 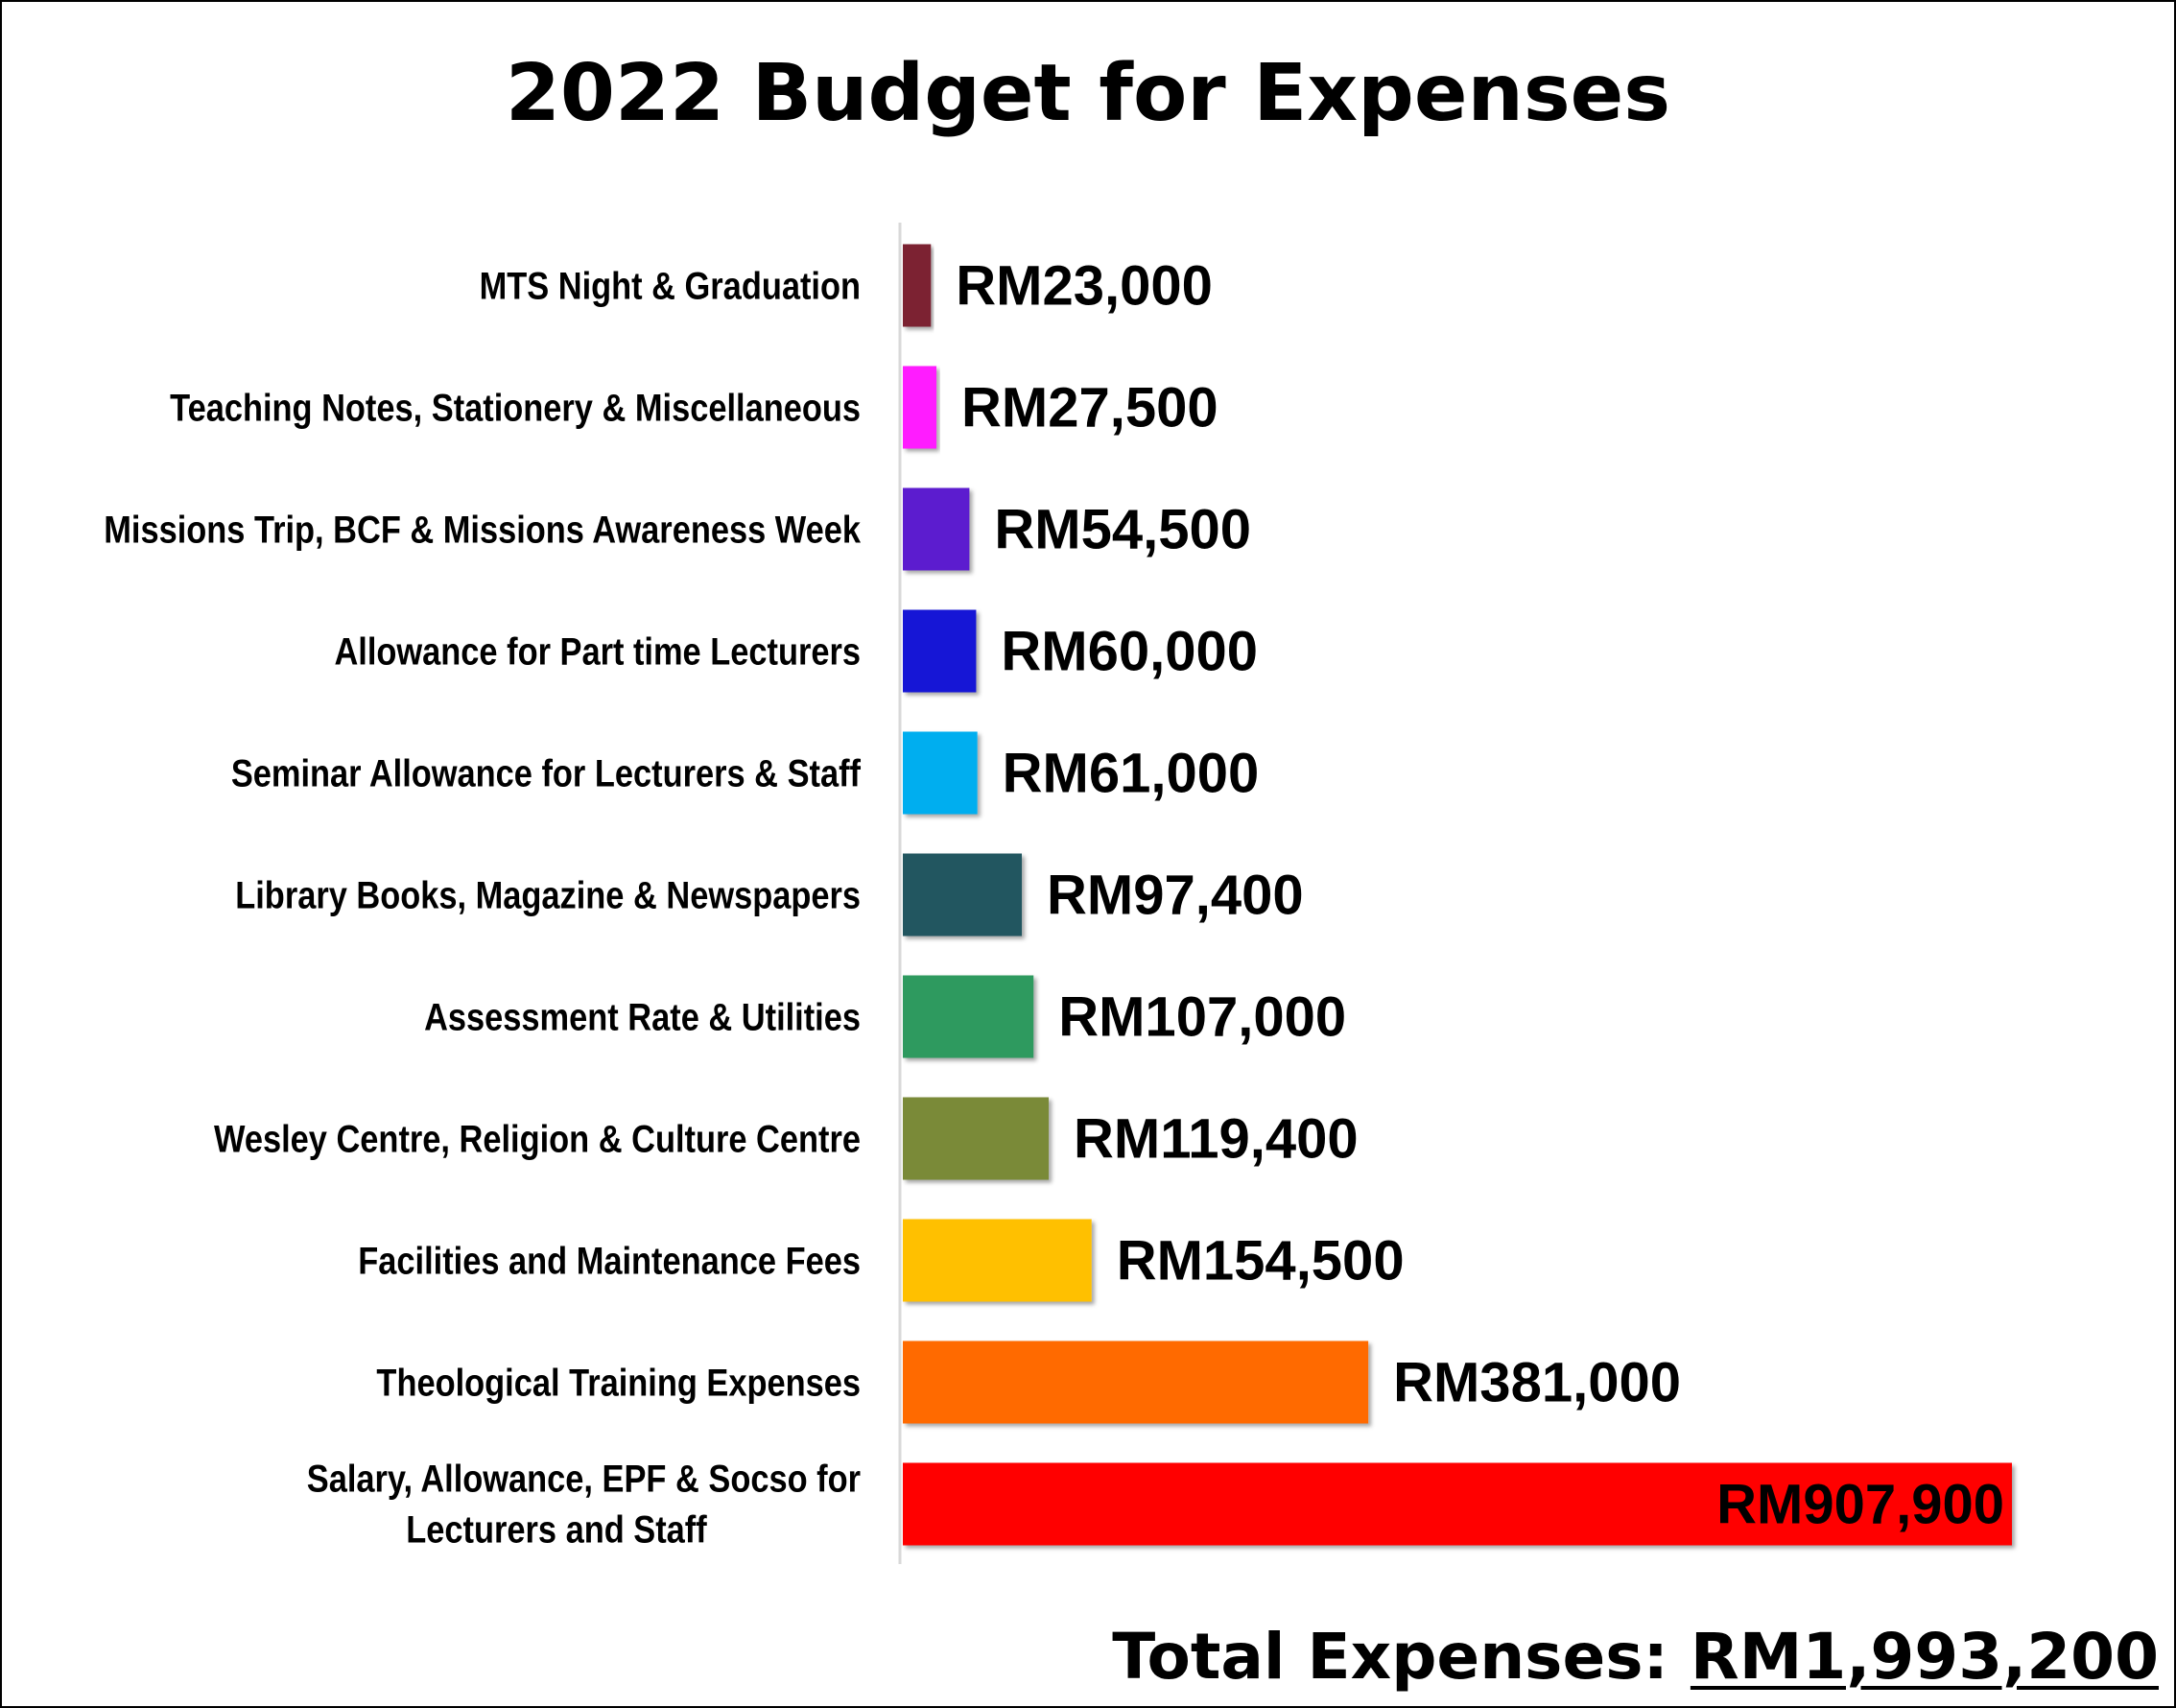 What do you see at coordinates (1860, 1505) in the screenshot?
I see `value-label: RM907,900` at bounding box center [1860, 1505].